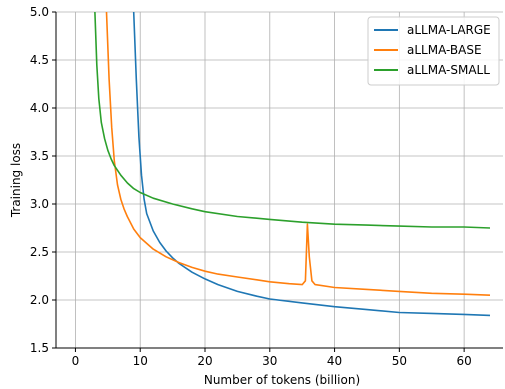 The width and height of the screenshot is (505, 389). What do you see at coordinates (463, 361) in the screenshot?
I see `x-tick-label: 60` at bounding box center [463, 361].